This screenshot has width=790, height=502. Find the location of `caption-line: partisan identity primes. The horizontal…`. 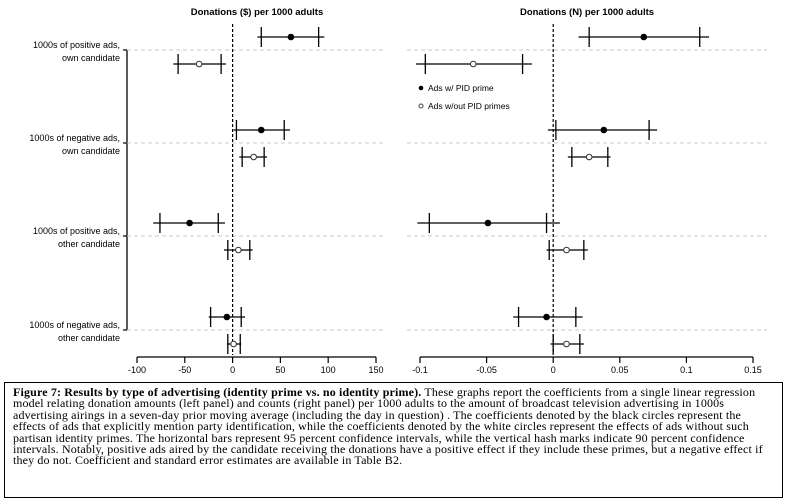

caption-line: partisan identity primes. The horizontal… is located at coordinates (379, 437).